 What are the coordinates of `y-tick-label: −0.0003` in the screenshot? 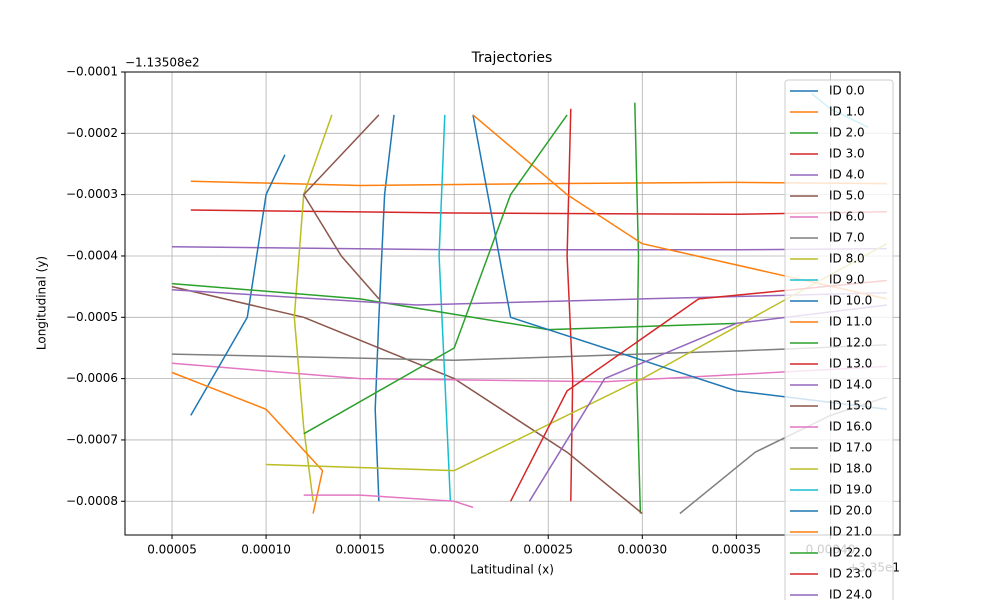 It's located at (92, 194).